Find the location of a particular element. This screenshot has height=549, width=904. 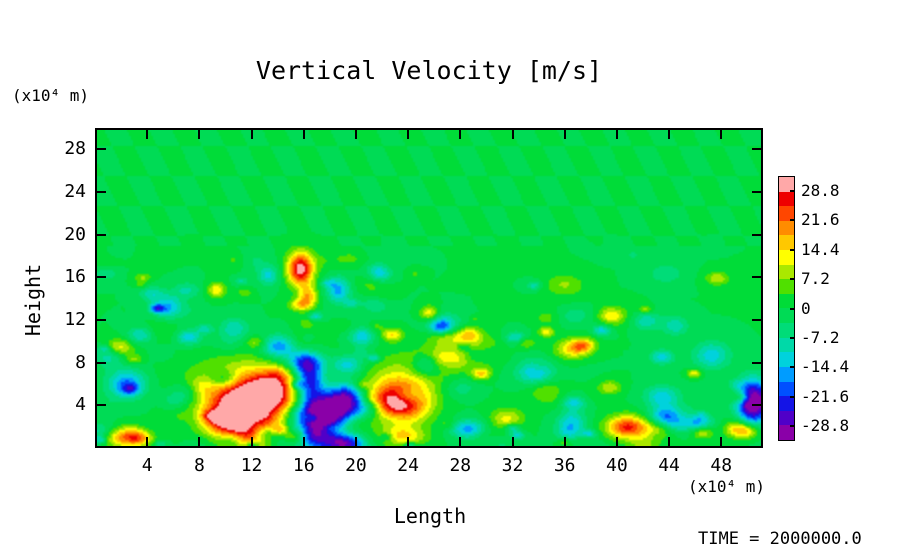

colorbar-tick-label: -28.8 is located at coordinates (825, 426).